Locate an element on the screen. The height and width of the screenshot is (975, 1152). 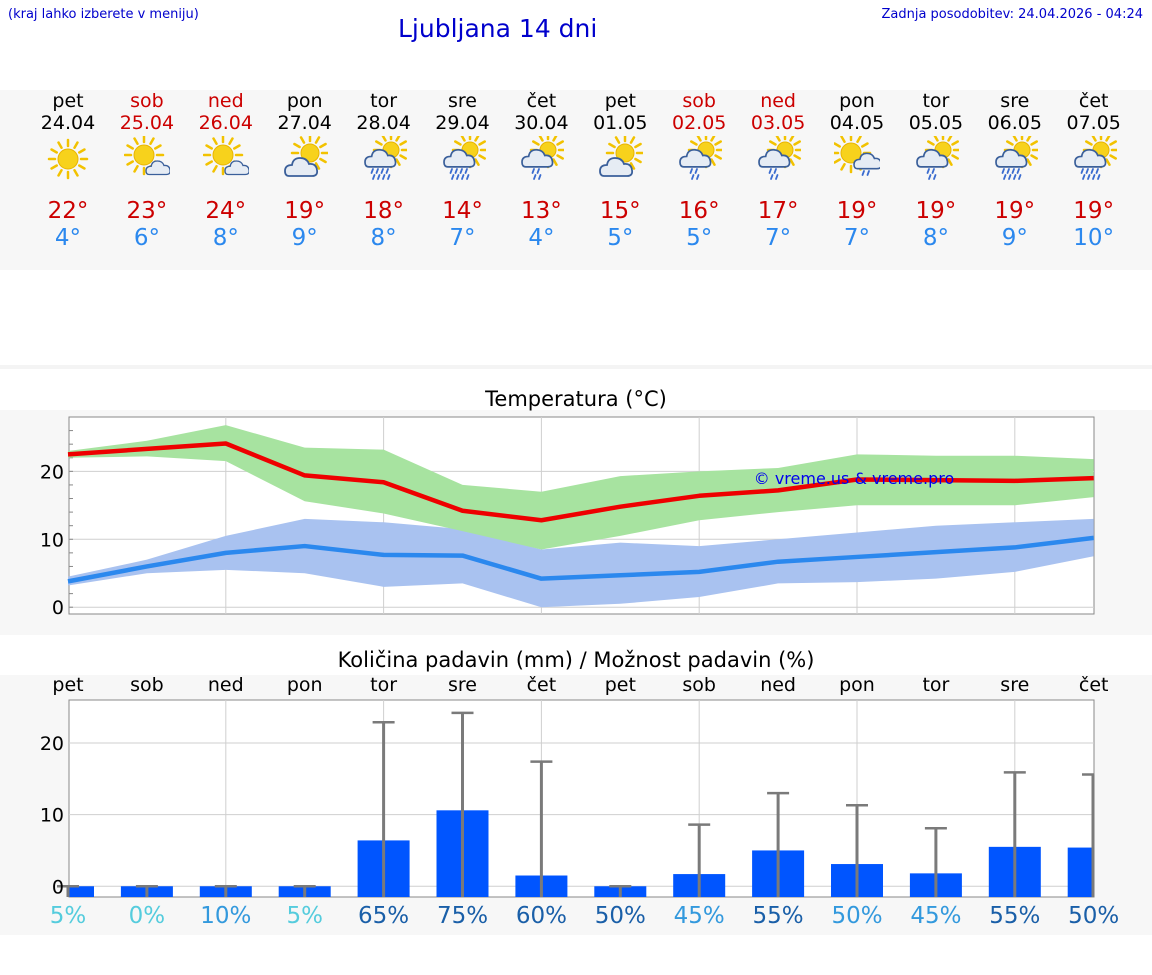
max-temperature-line is located at coordinates (580, 482).